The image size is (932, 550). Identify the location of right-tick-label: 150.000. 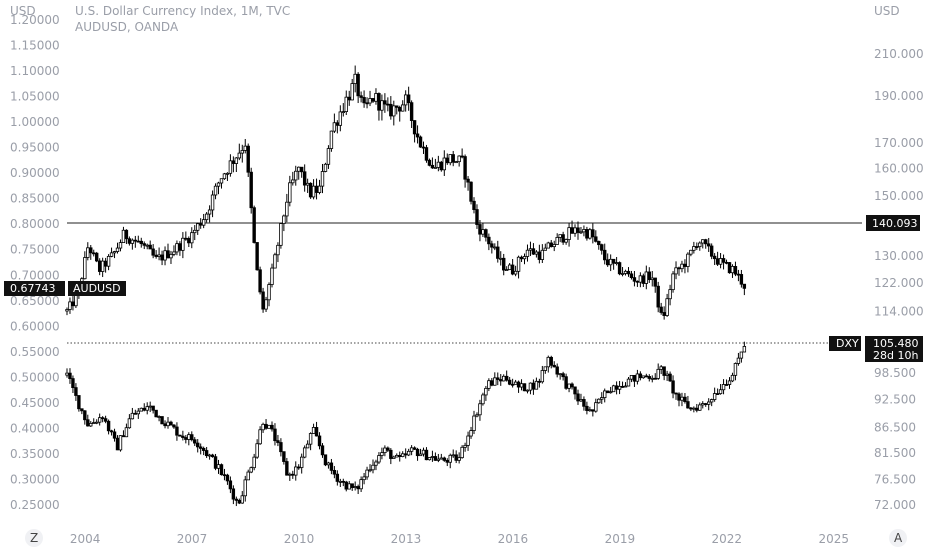
(899, 196).